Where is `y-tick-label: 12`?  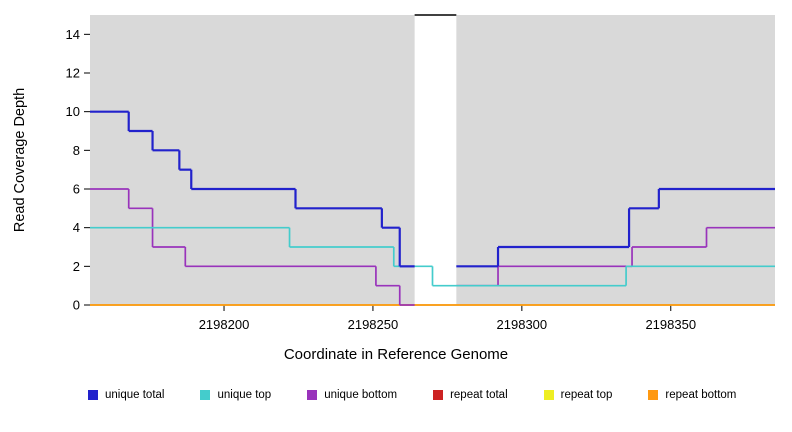 y-tick-label: 12 is located at coordinates (73, 73).